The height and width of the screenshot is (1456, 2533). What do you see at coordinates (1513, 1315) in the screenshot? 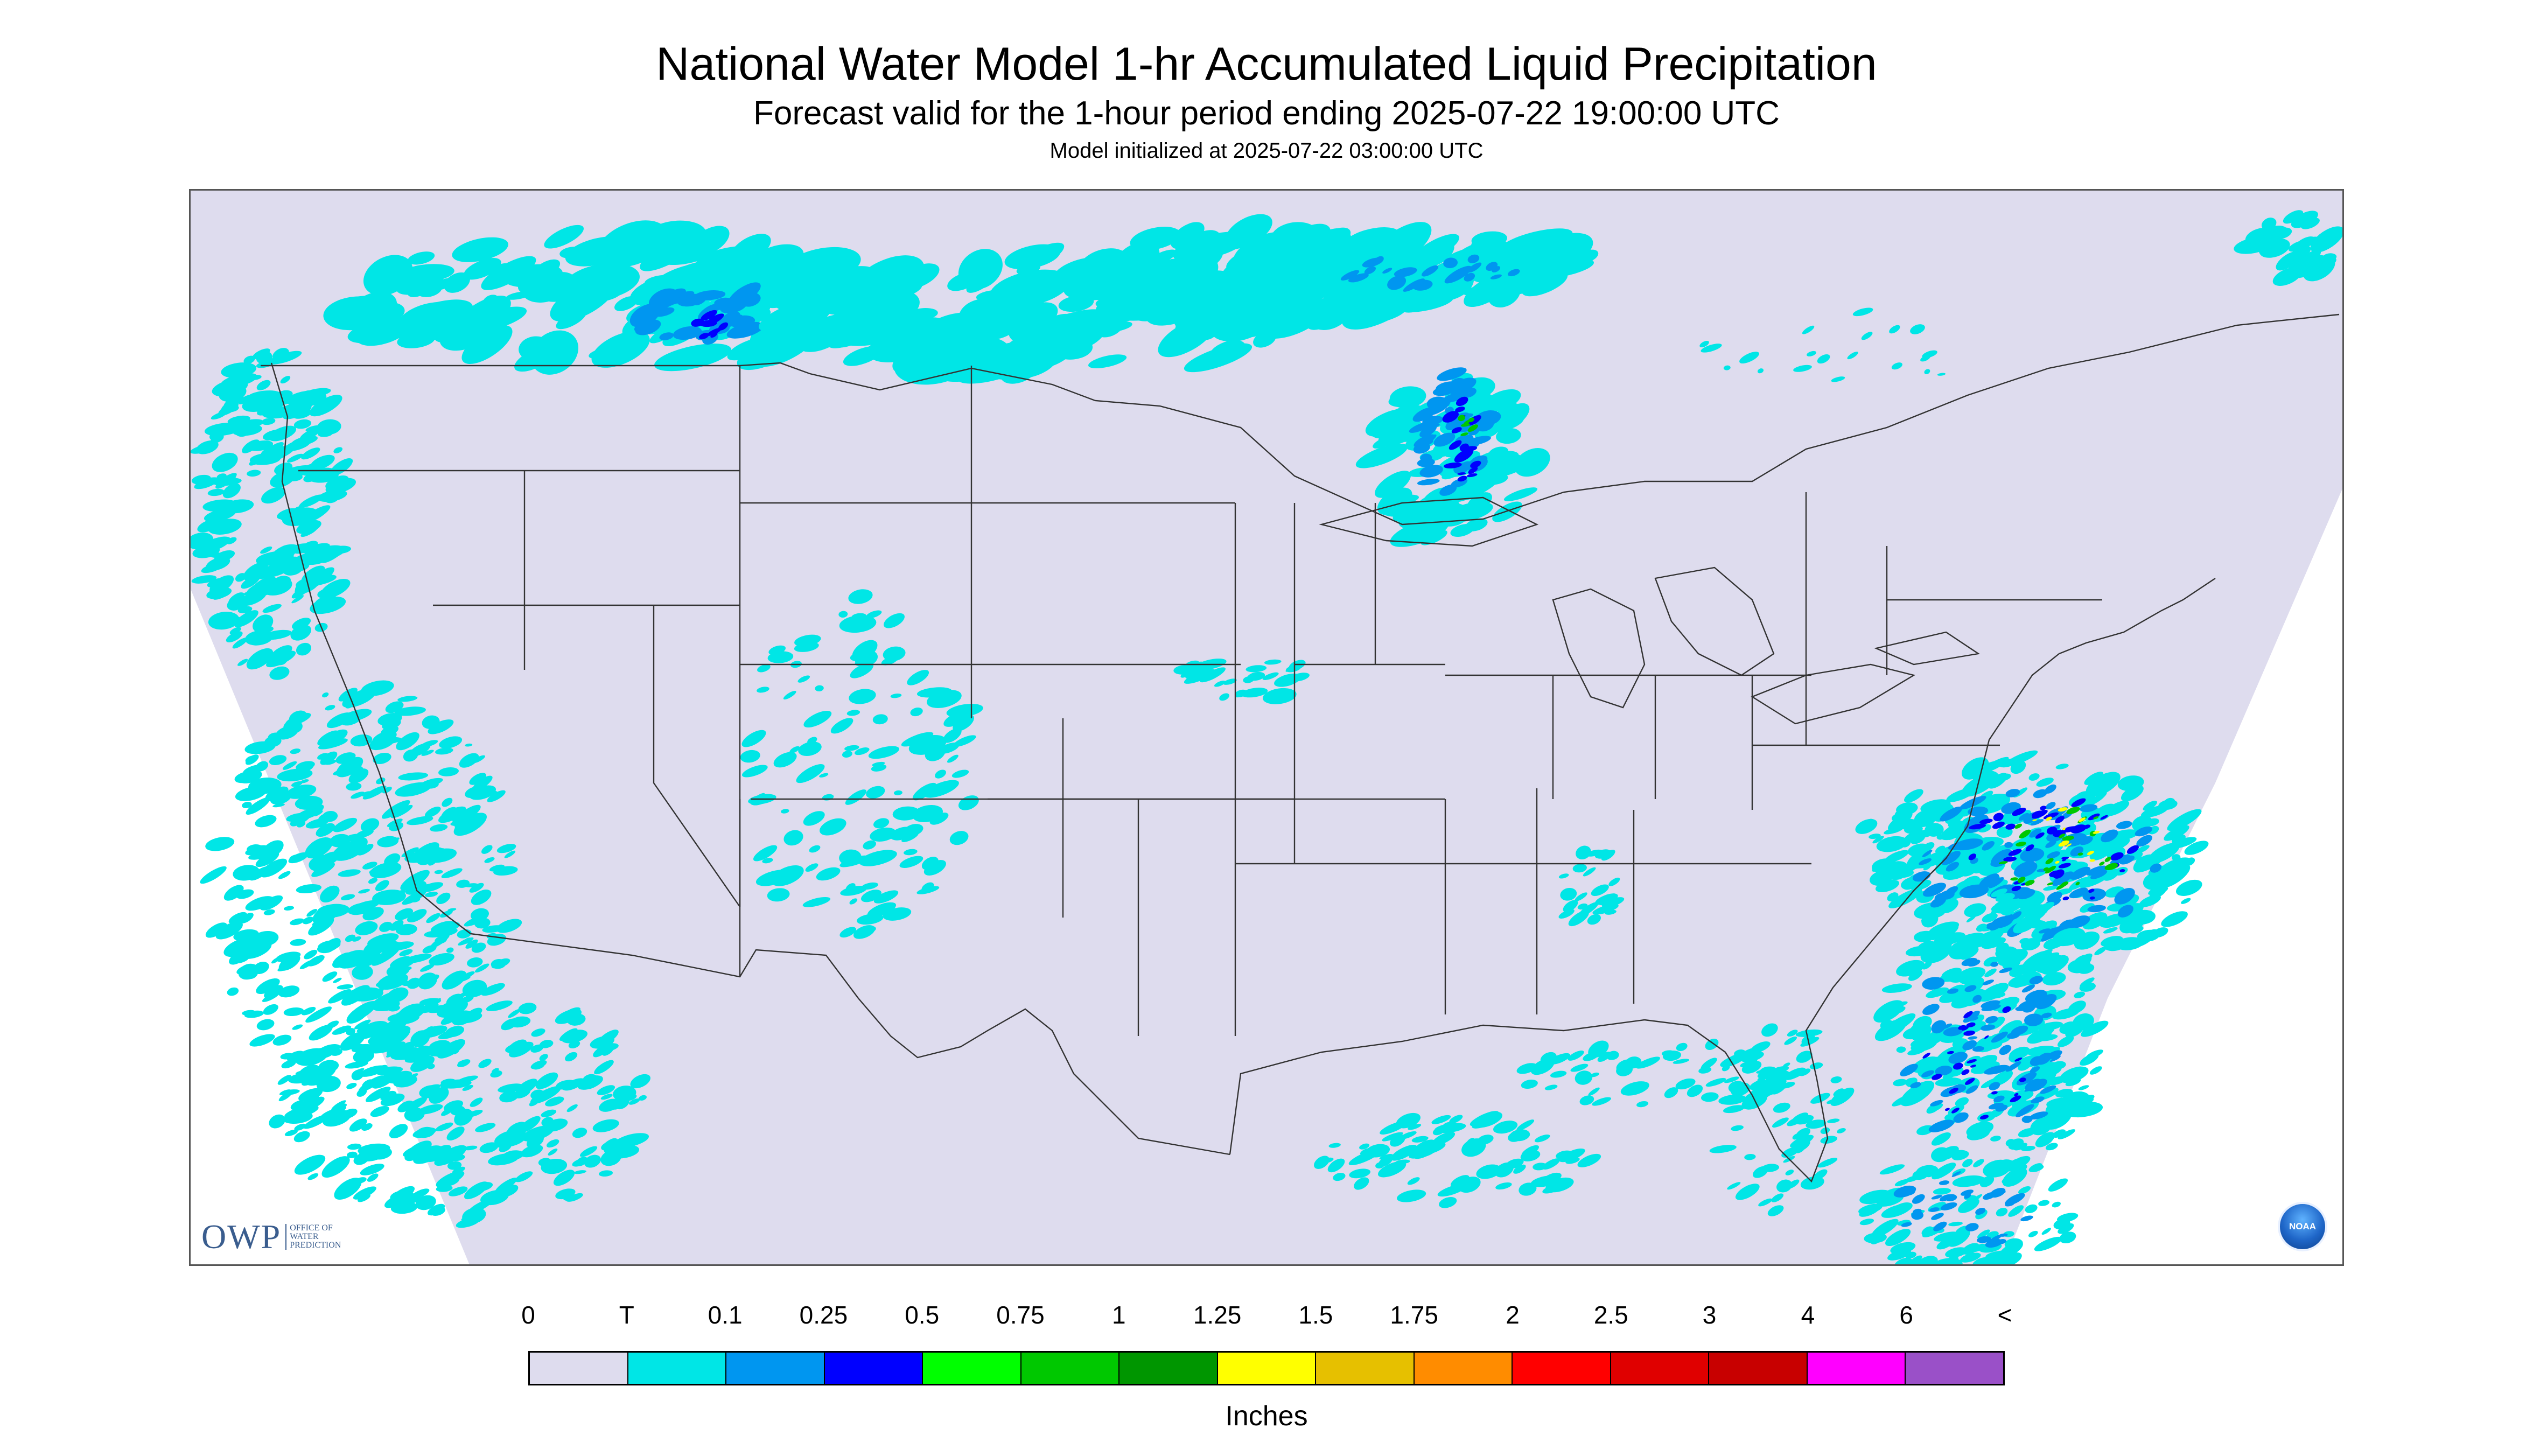
I see `legend-tick-label: 2` at bounding box center [1513, 1315].